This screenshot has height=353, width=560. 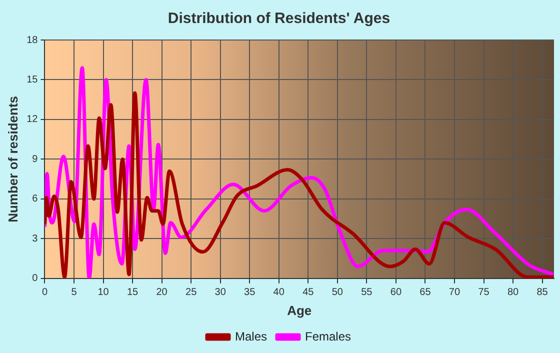 What do you see at coordinates (279, 292) in the screenshot?
I see `x-tick-label: 40` at bounding box center [279, 292].